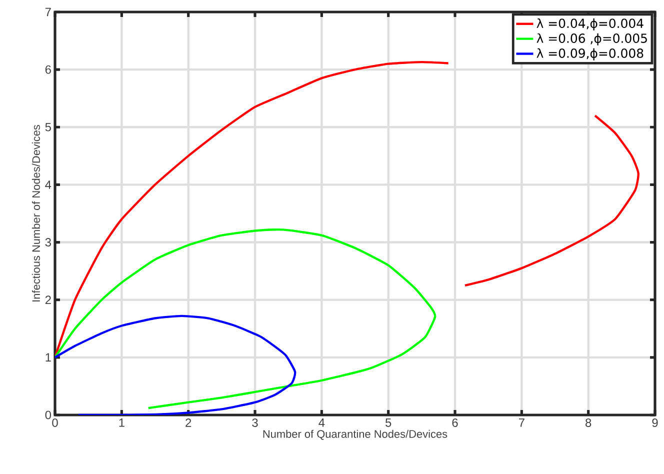 Image resolution: width=664 pixels, height=474 pixels. Describe the element at coordinates (590, 54) in the screenshot. I see `legend-label: λ =0.09,ϕ=0.008` at that location.